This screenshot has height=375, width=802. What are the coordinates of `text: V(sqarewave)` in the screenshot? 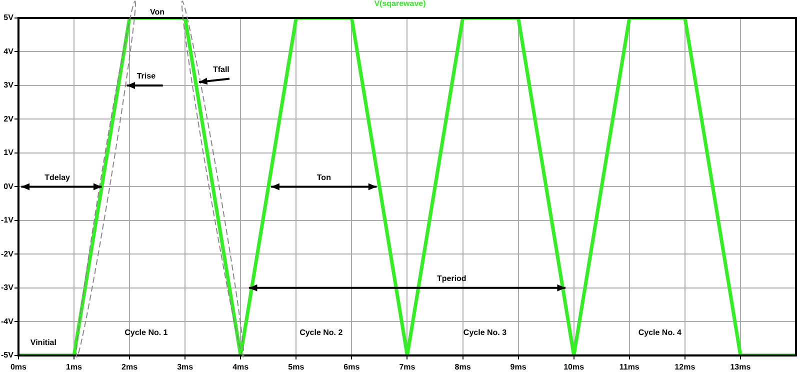 It's located at (400, 4).